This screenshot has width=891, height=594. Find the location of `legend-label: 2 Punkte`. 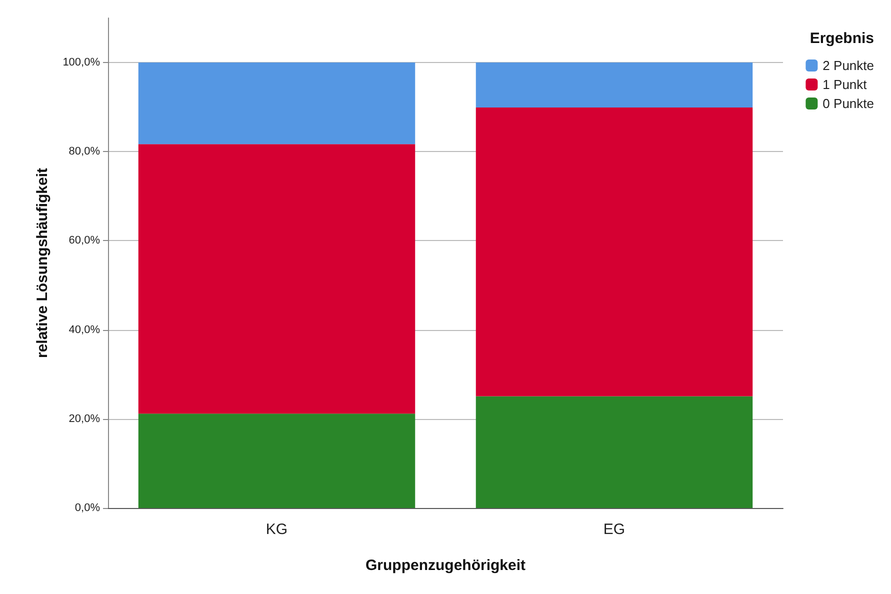

legend-label: 2 Punkte is located at coordinates (848, 65).